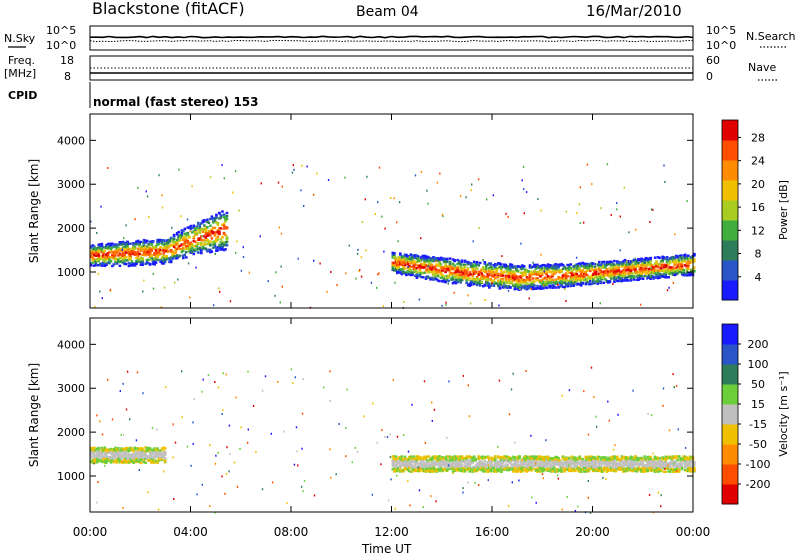 This screenshot has height=554, width=800. I want to click on noise-left-tick-low: 10^0, so click(61, 45).